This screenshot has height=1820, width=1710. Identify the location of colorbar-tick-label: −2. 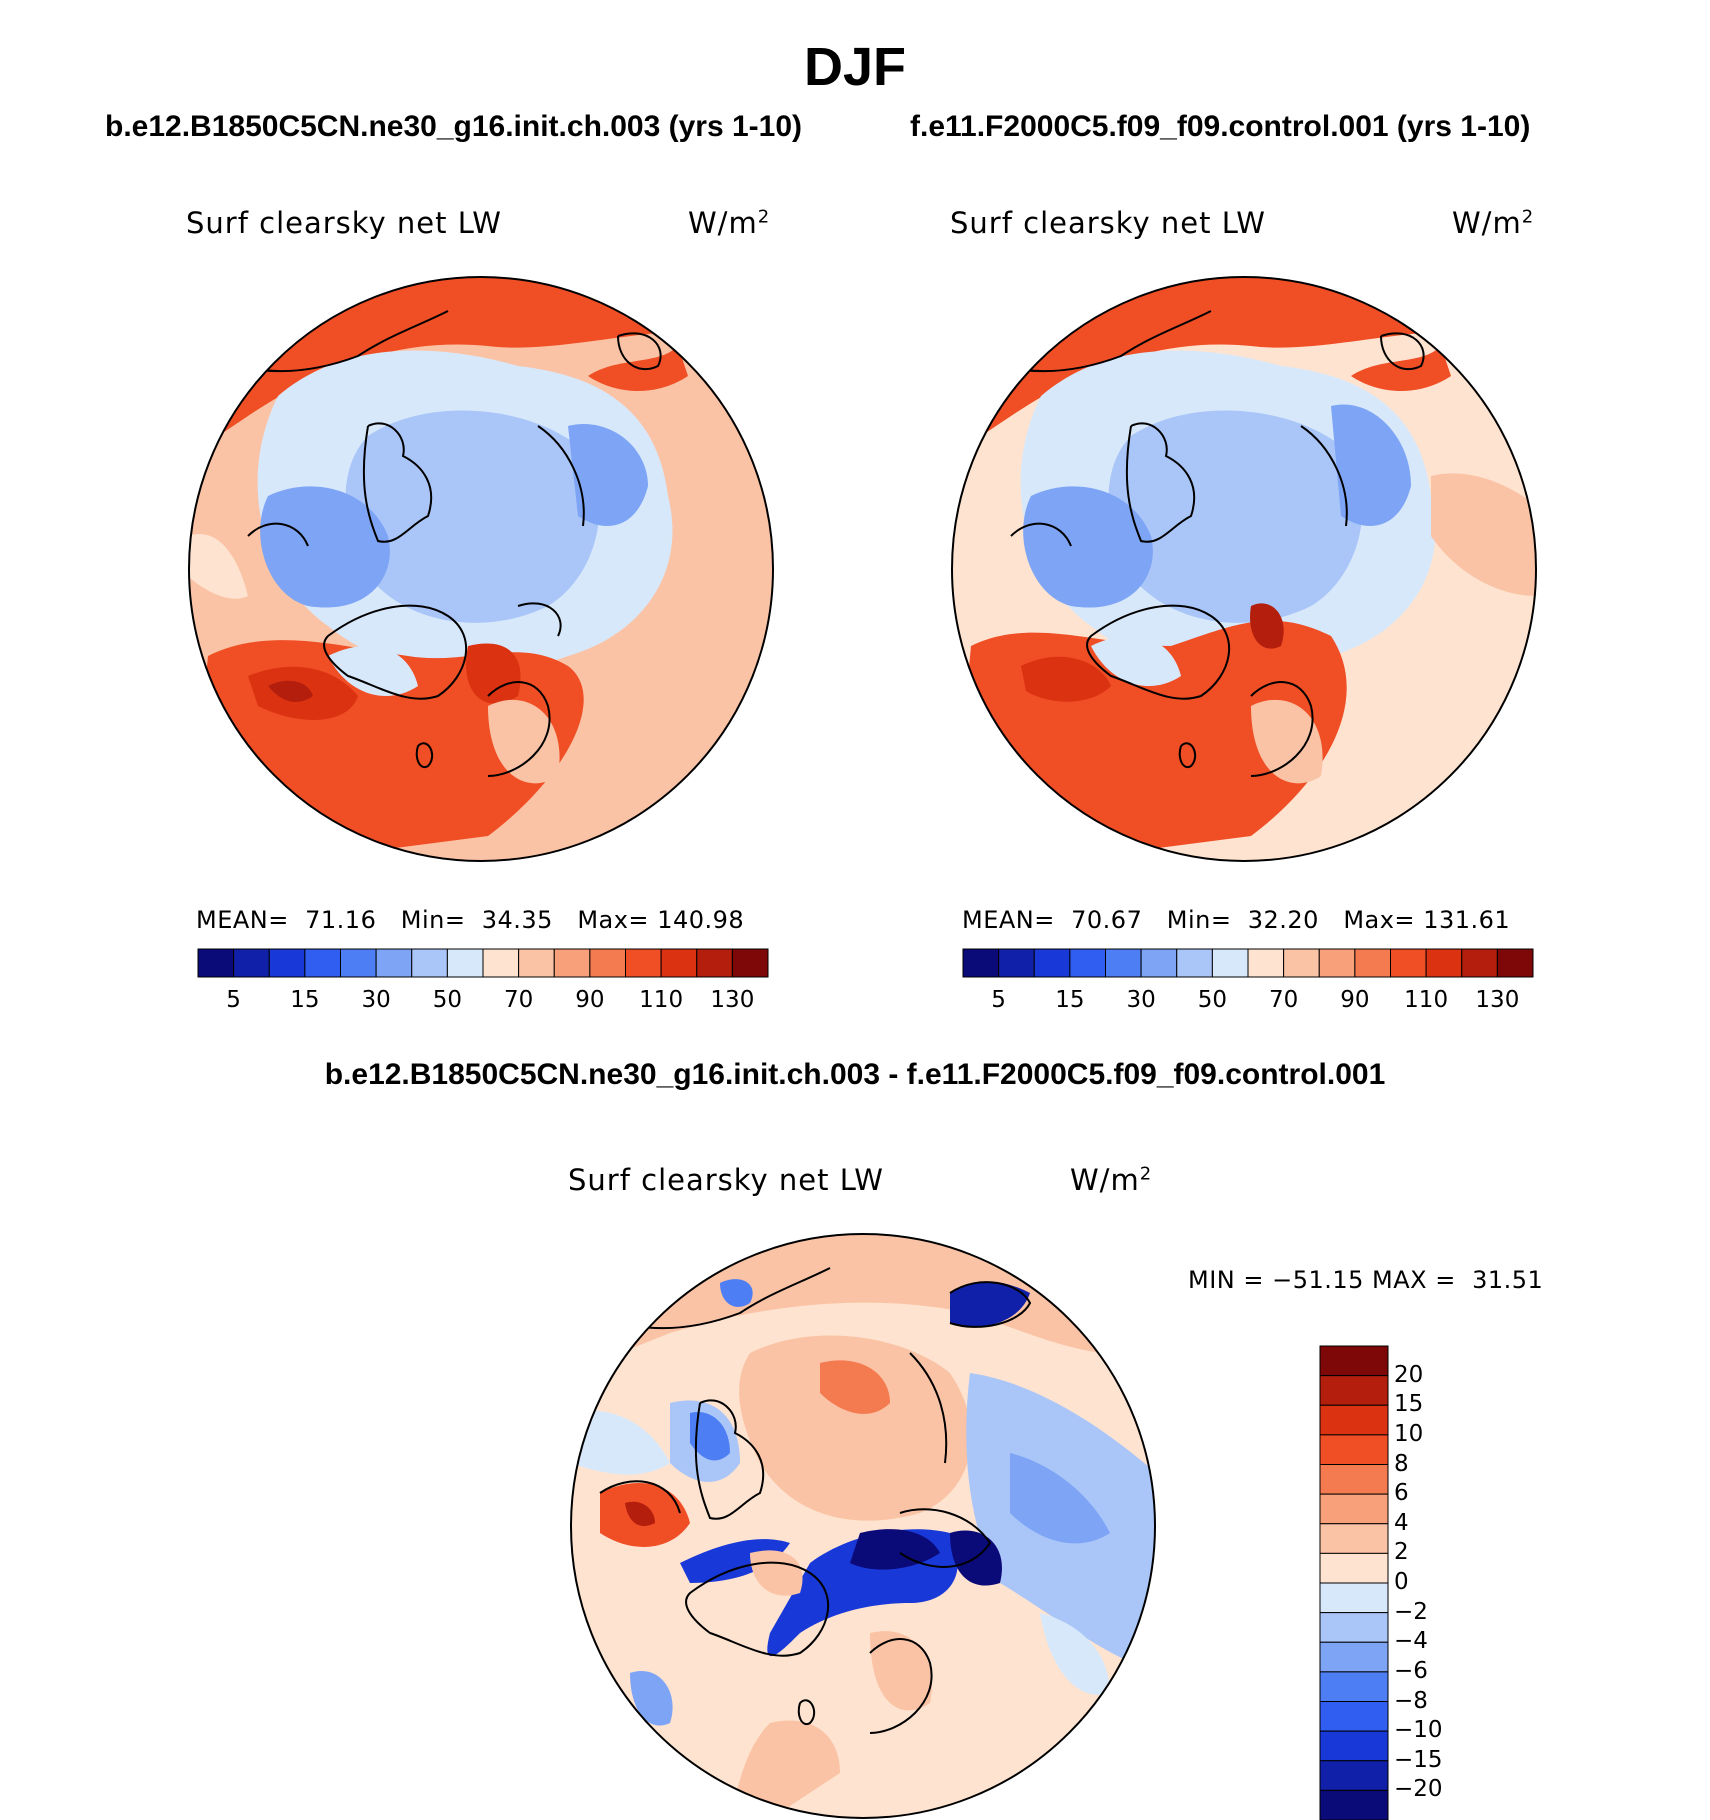
(1411, 1611).